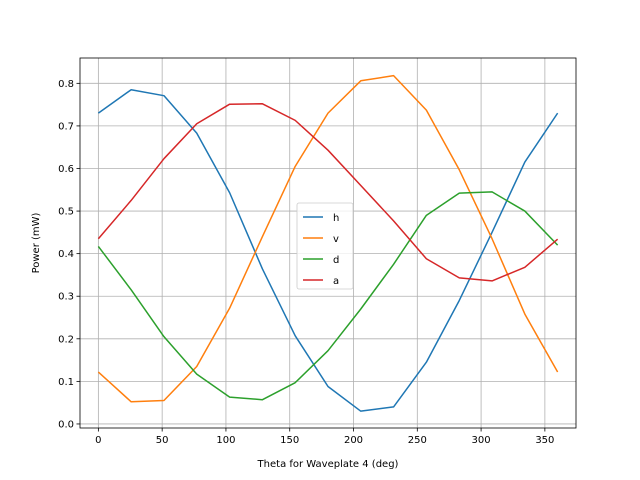  I want to click on legend-label-v: v, so click(336, 239).